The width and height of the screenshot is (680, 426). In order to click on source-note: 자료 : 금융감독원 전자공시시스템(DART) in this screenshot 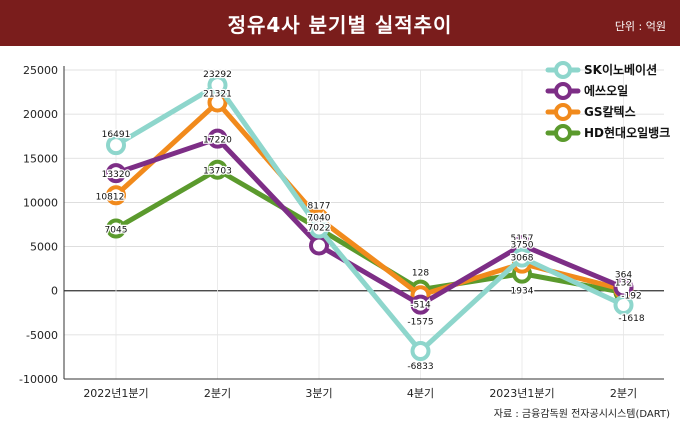, I will do `click(581, 414)`.